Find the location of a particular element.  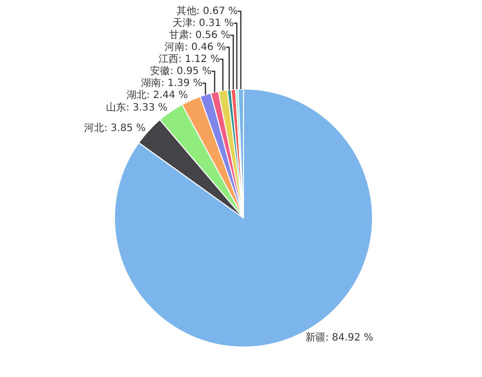

slice-label: 湖北: 2.44 % is located at coordinates (157, 95).